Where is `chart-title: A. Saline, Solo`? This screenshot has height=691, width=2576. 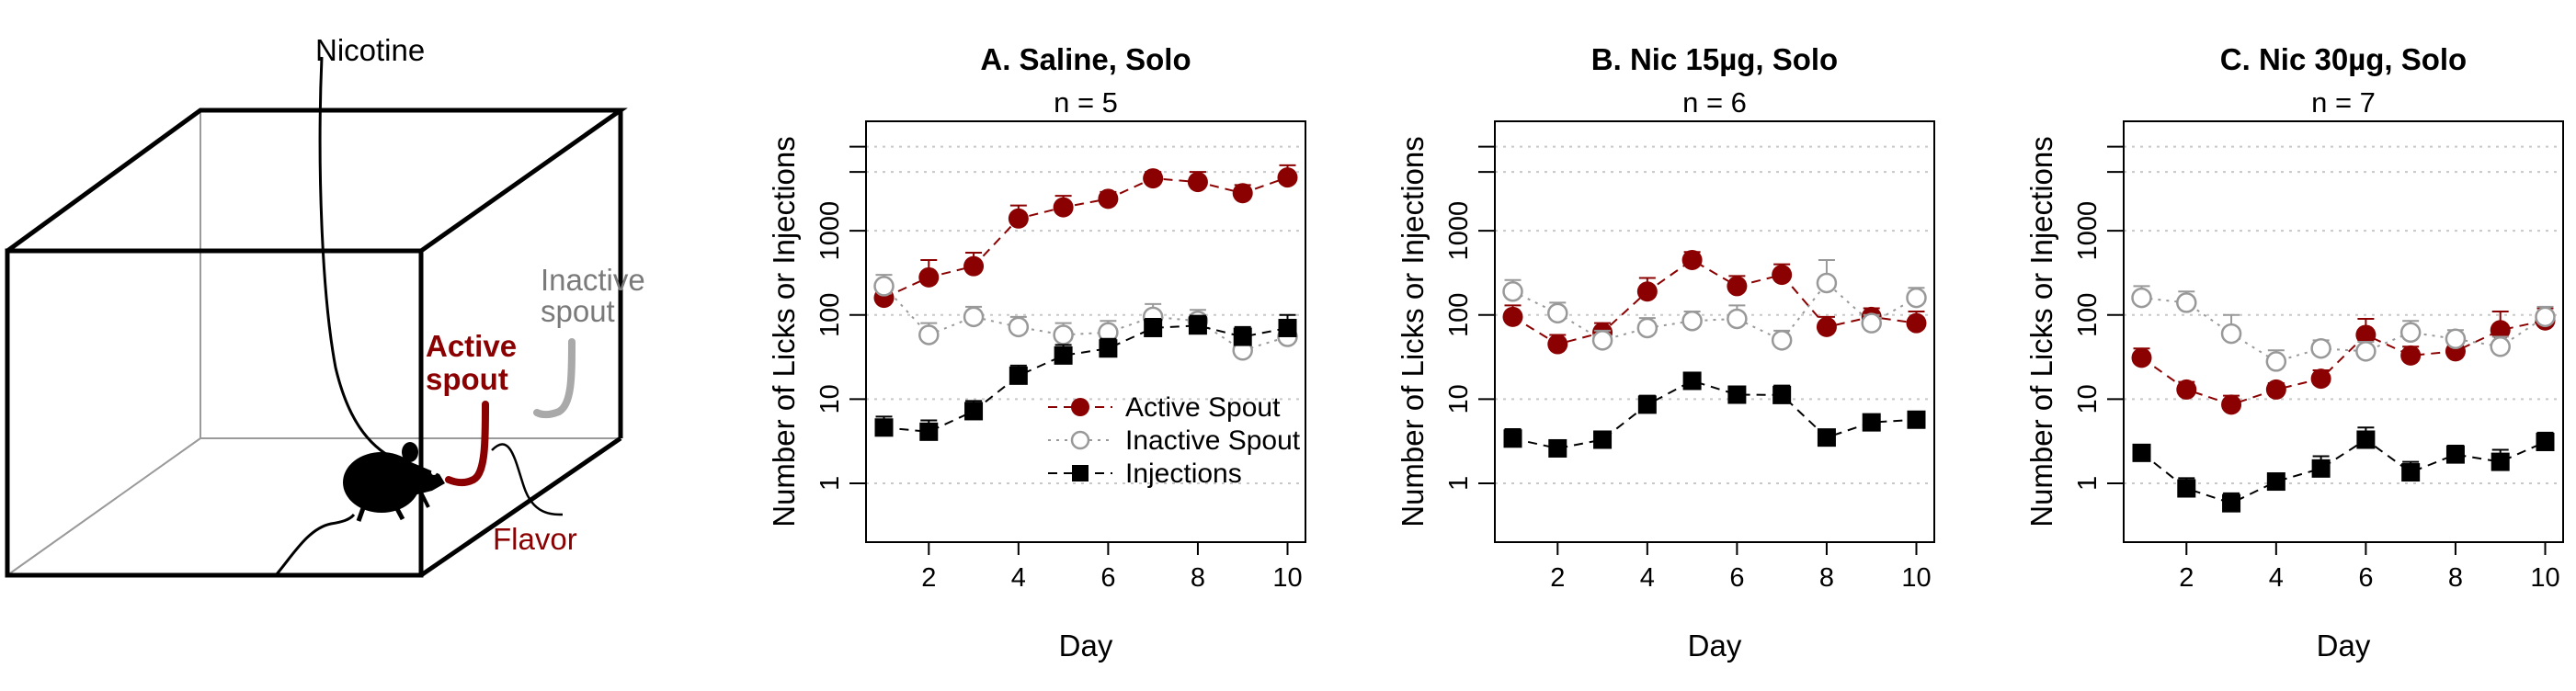
chart-title: A. Saline, Solo is located at coordinates (1085, 59).